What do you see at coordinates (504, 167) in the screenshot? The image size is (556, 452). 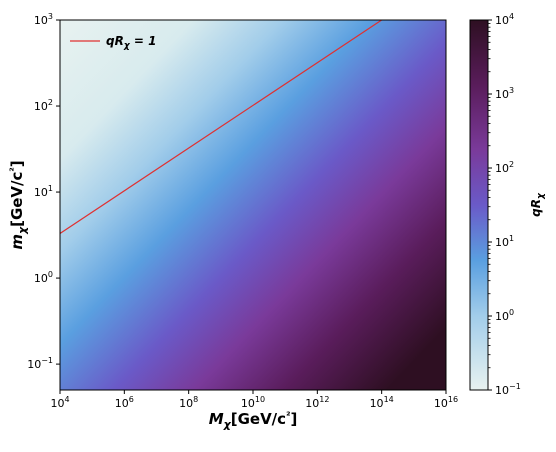 I see `colorbar-tick-label: 10²` at bounding box center [504, 167].